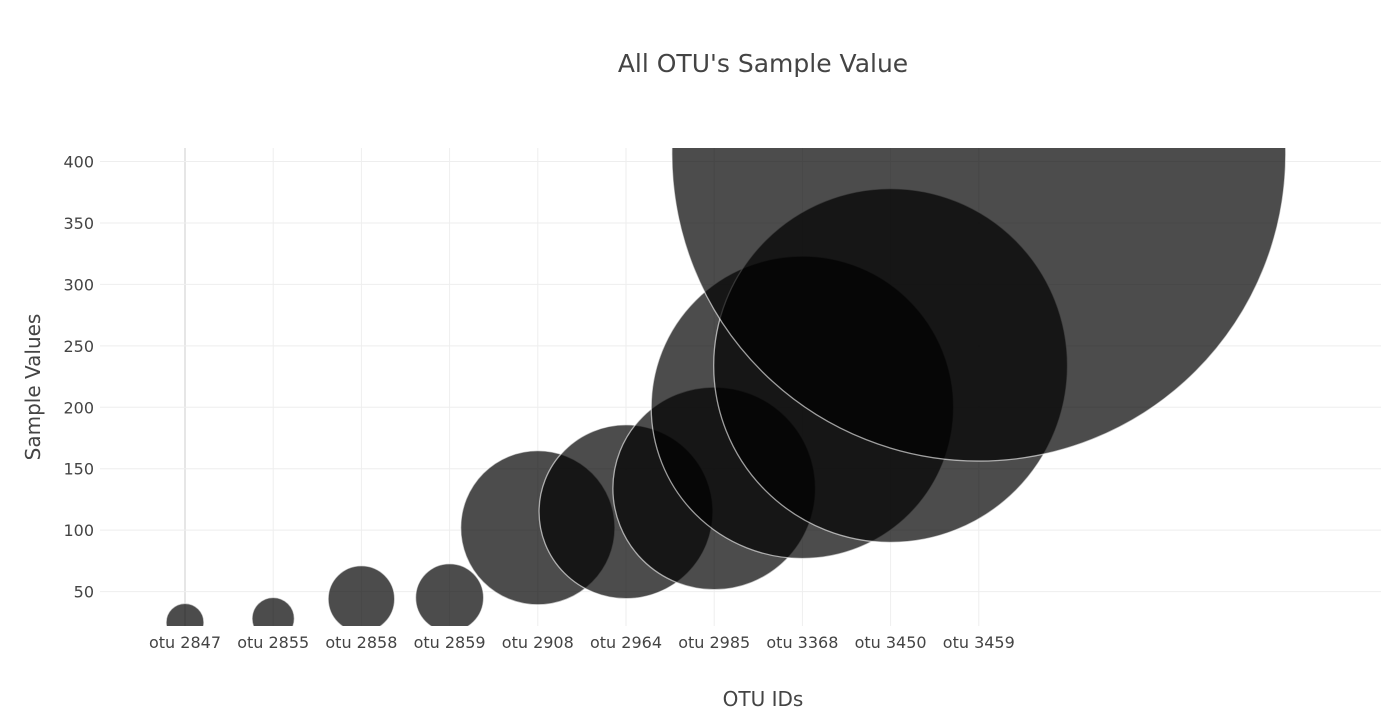  I want to click on y-tick-label: 150, so click(78, 469).